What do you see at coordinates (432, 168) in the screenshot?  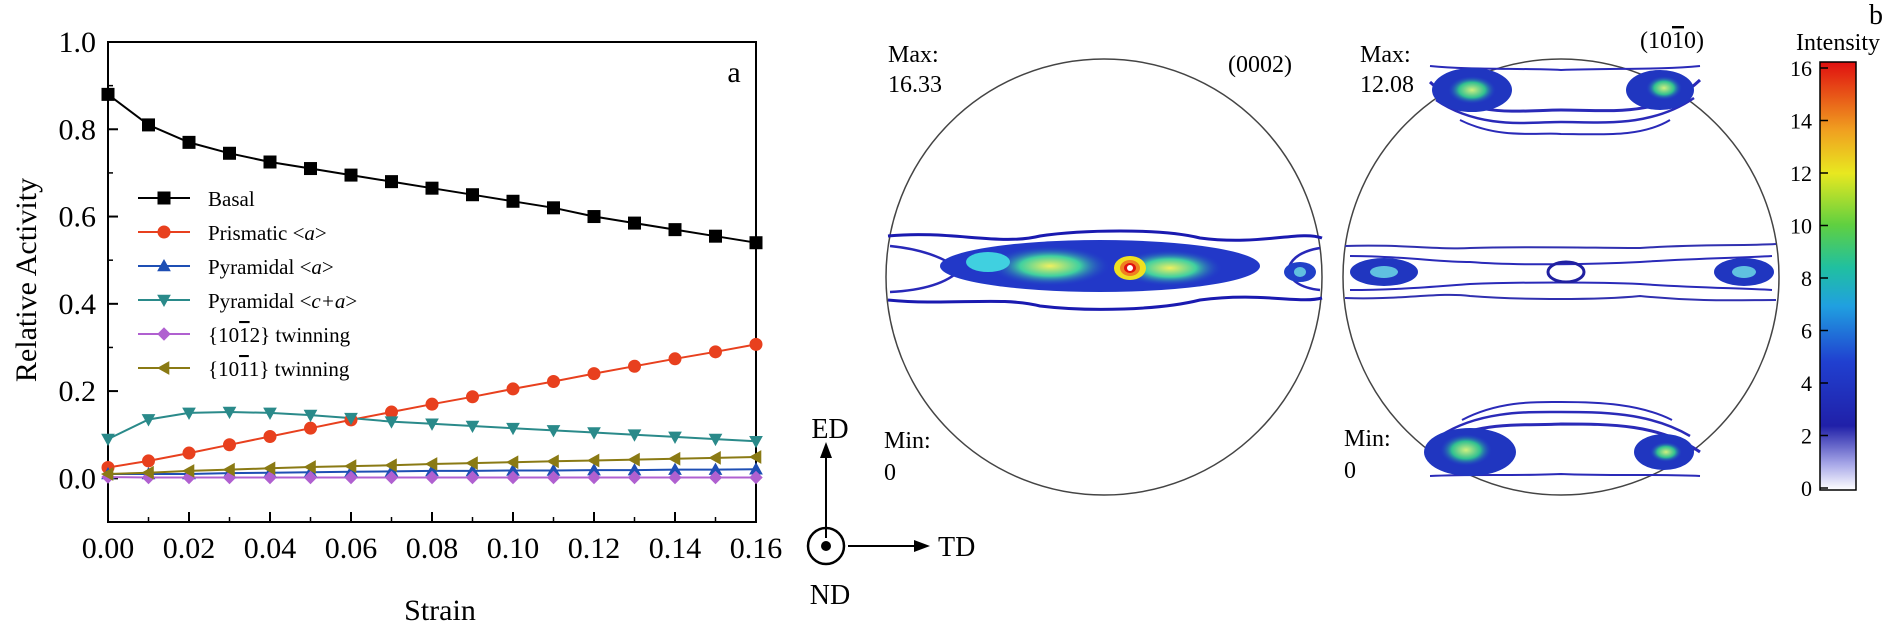 I see `series-line` at bounding box center [432, 168].